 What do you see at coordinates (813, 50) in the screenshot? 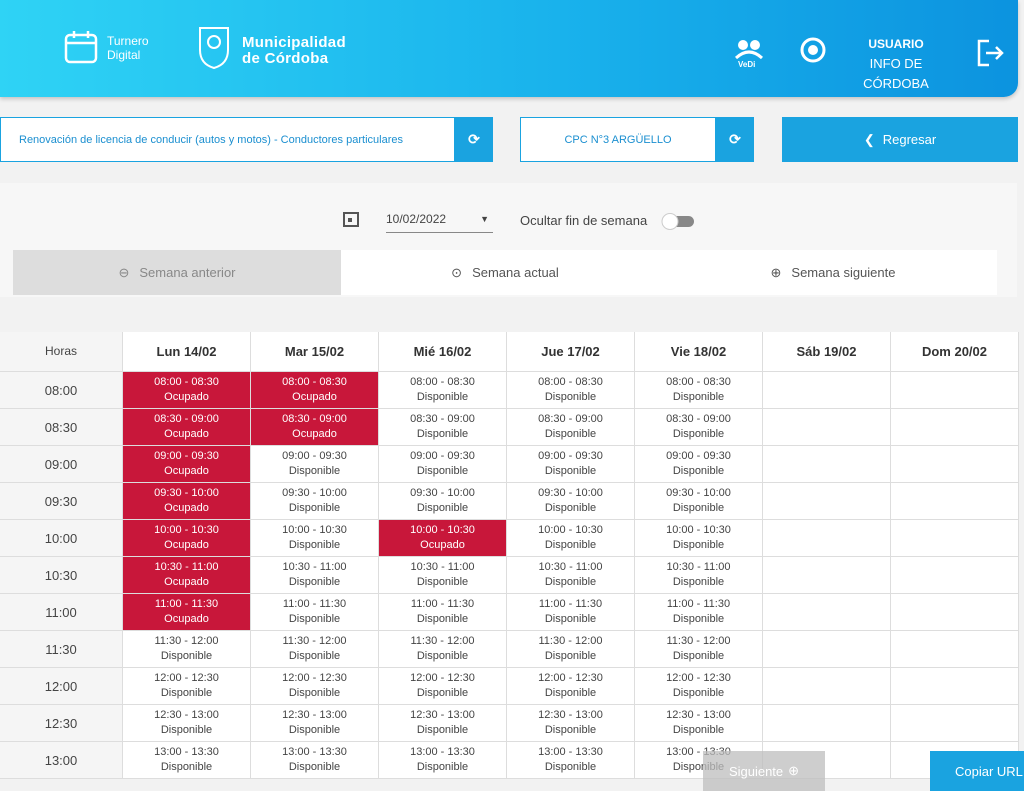
I see `user-avatar` at bounding box center [813, 50].